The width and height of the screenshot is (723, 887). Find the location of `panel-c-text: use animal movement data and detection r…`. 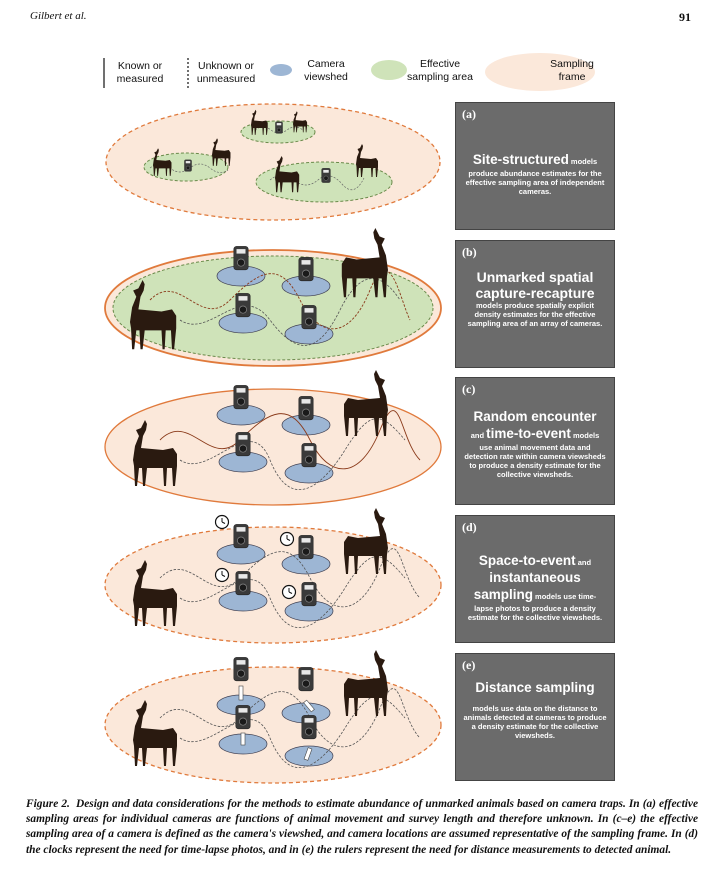

panel-c-text: use animal movement data and detection r… is located at coordinates (535, 461).